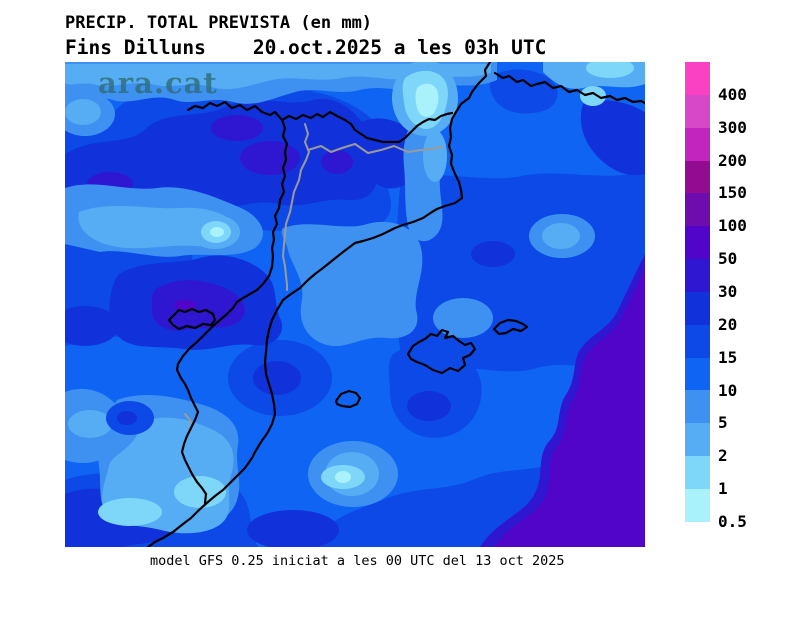 The image size is (800, 617). I want to click on page-subtitle: Fins Dilluns 20.oct.2025 a les 03h UTC, so click(306, 47).